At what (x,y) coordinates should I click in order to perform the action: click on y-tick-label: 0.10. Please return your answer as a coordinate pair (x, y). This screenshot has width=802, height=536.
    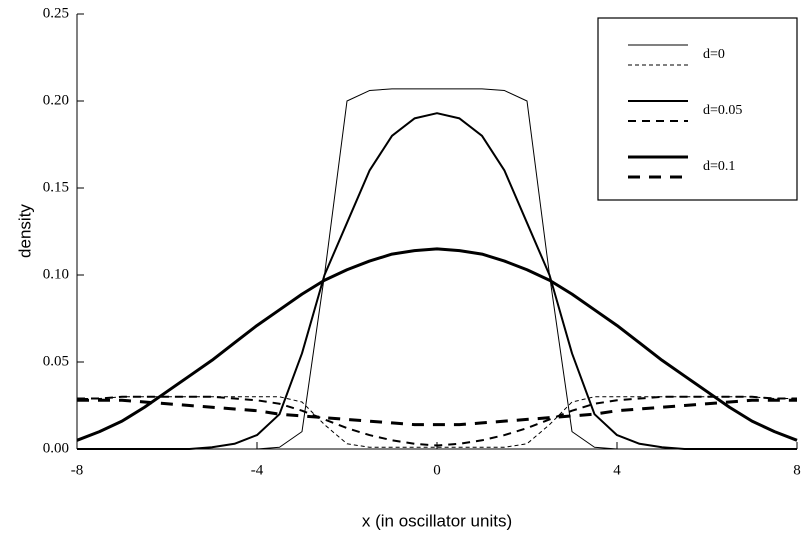
    Looking at the image, I should click on (56, 274).